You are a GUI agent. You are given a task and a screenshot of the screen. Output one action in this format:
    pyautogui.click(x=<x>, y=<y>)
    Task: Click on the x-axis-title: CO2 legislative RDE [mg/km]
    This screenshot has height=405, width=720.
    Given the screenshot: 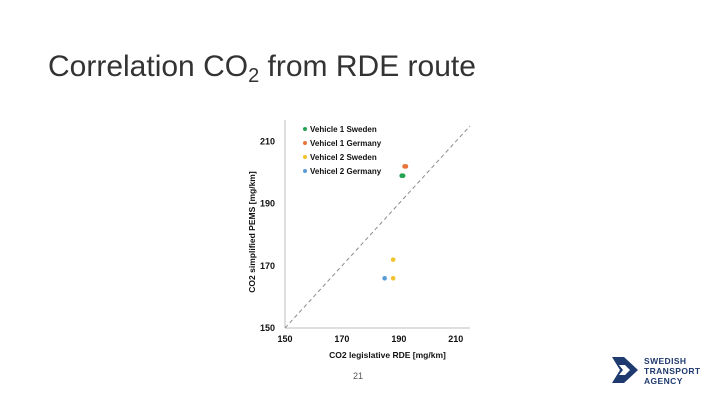 What is the action you would take?
    pyautogui.click(x=387, y=355)
    